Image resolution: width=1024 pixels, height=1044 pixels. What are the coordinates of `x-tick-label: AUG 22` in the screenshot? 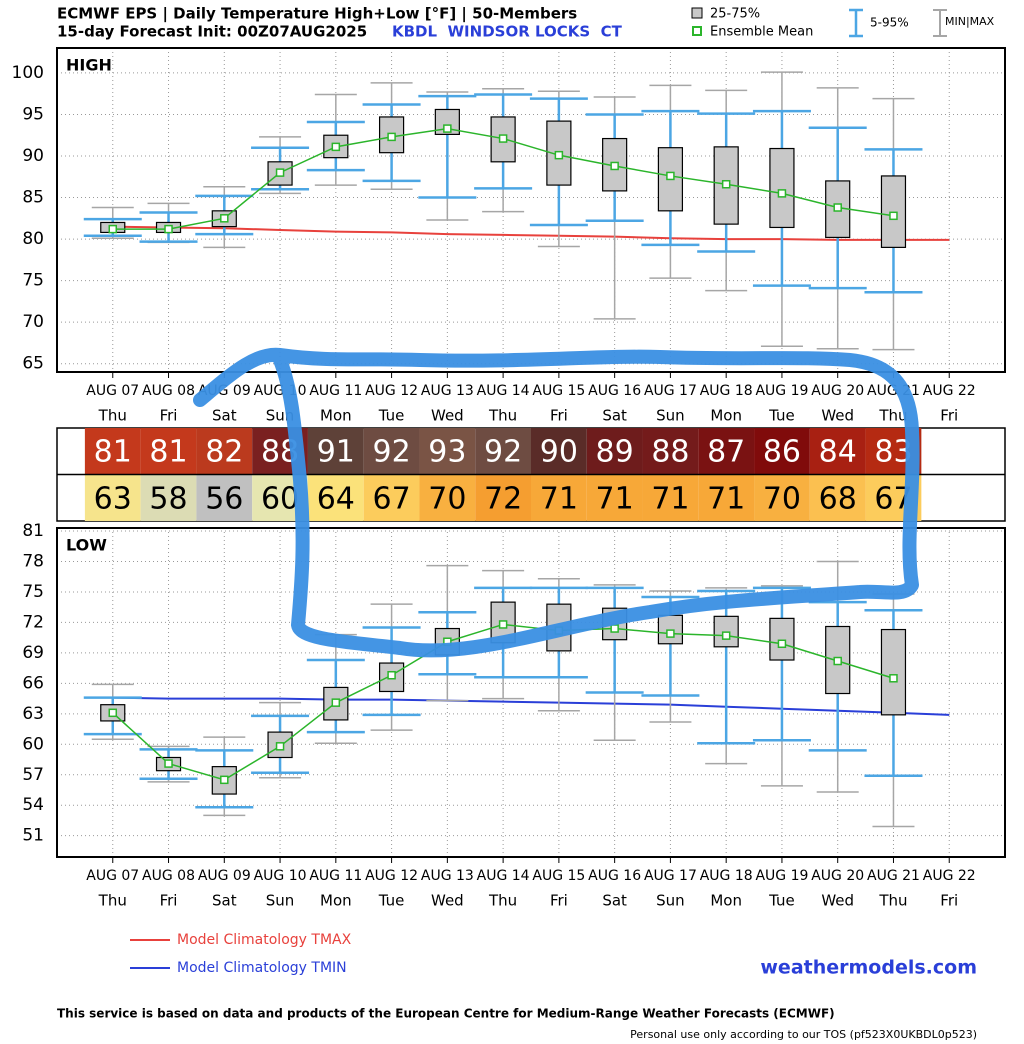 It's located at (949, 876).